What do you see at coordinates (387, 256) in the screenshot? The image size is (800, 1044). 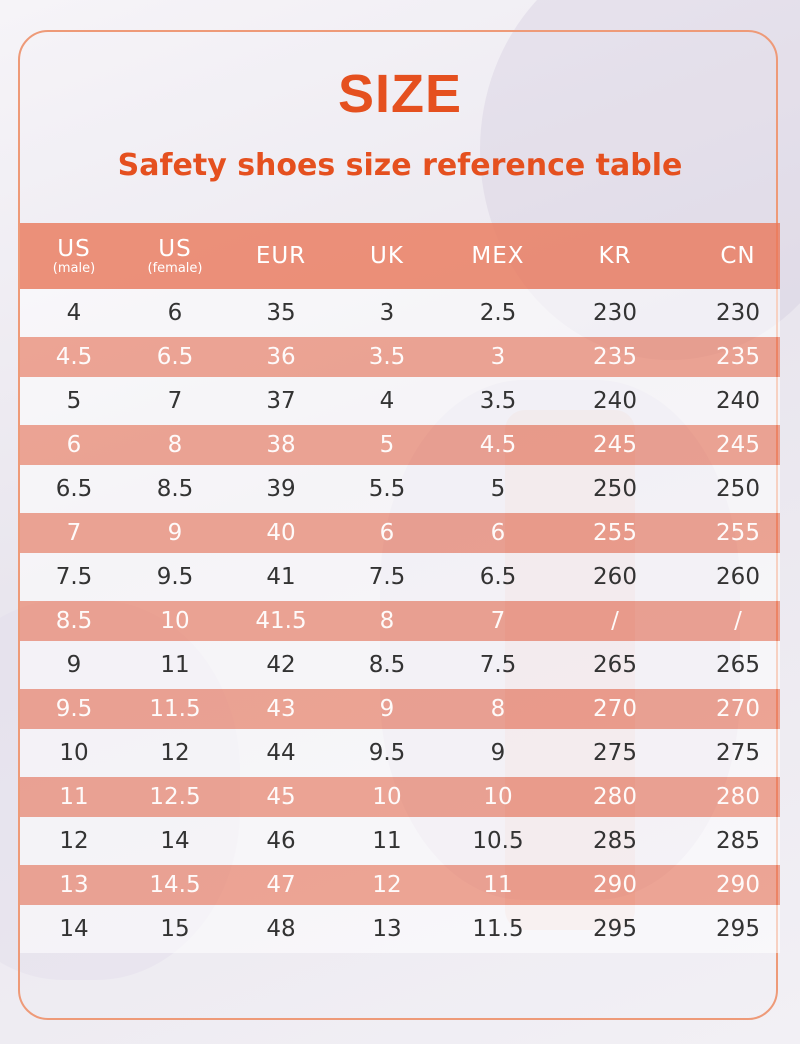 I see `column-header: UK` at bounding box center [387, 256].